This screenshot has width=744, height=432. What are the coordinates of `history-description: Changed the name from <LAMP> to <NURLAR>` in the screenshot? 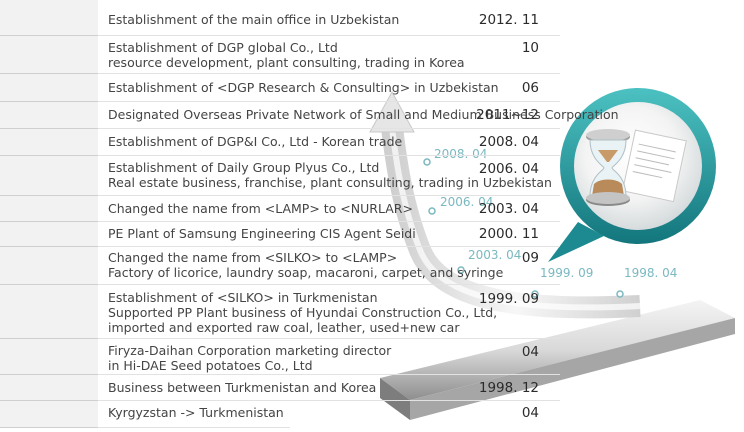 It's located at (260, 208).